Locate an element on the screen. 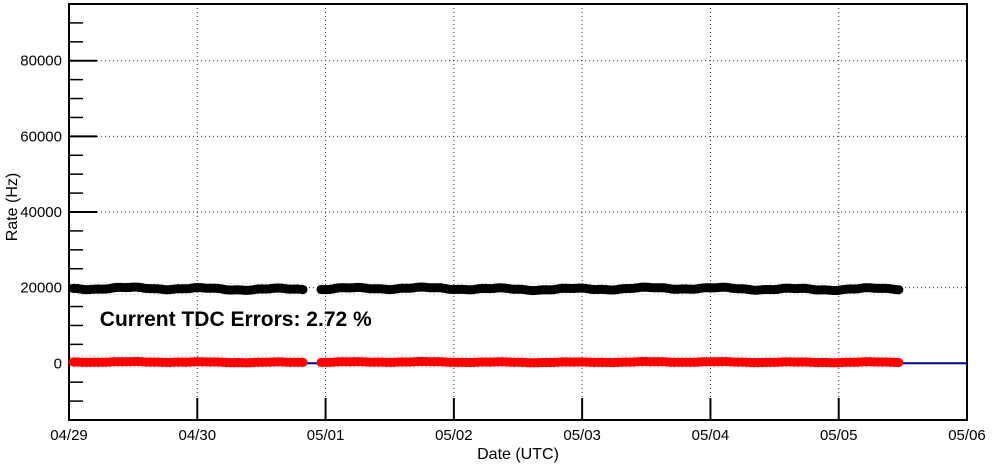  y-tick-label: 0 is located at coordinates (58, 363).